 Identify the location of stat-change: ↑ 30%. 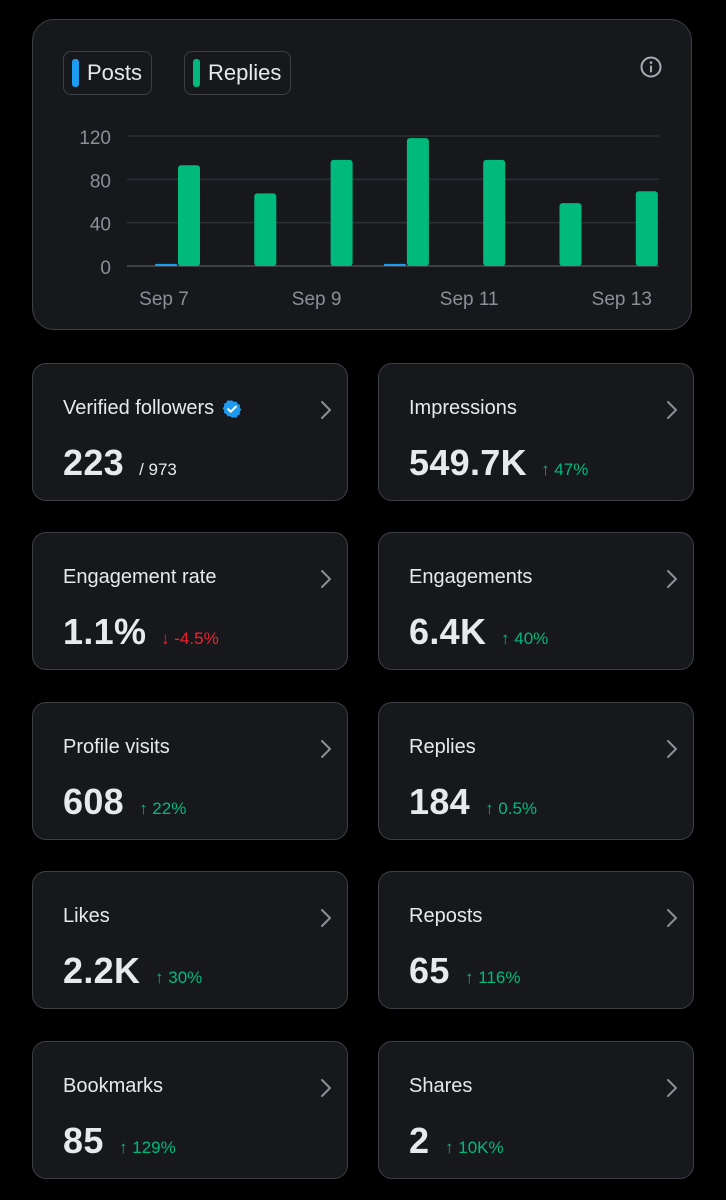
(179, 977).